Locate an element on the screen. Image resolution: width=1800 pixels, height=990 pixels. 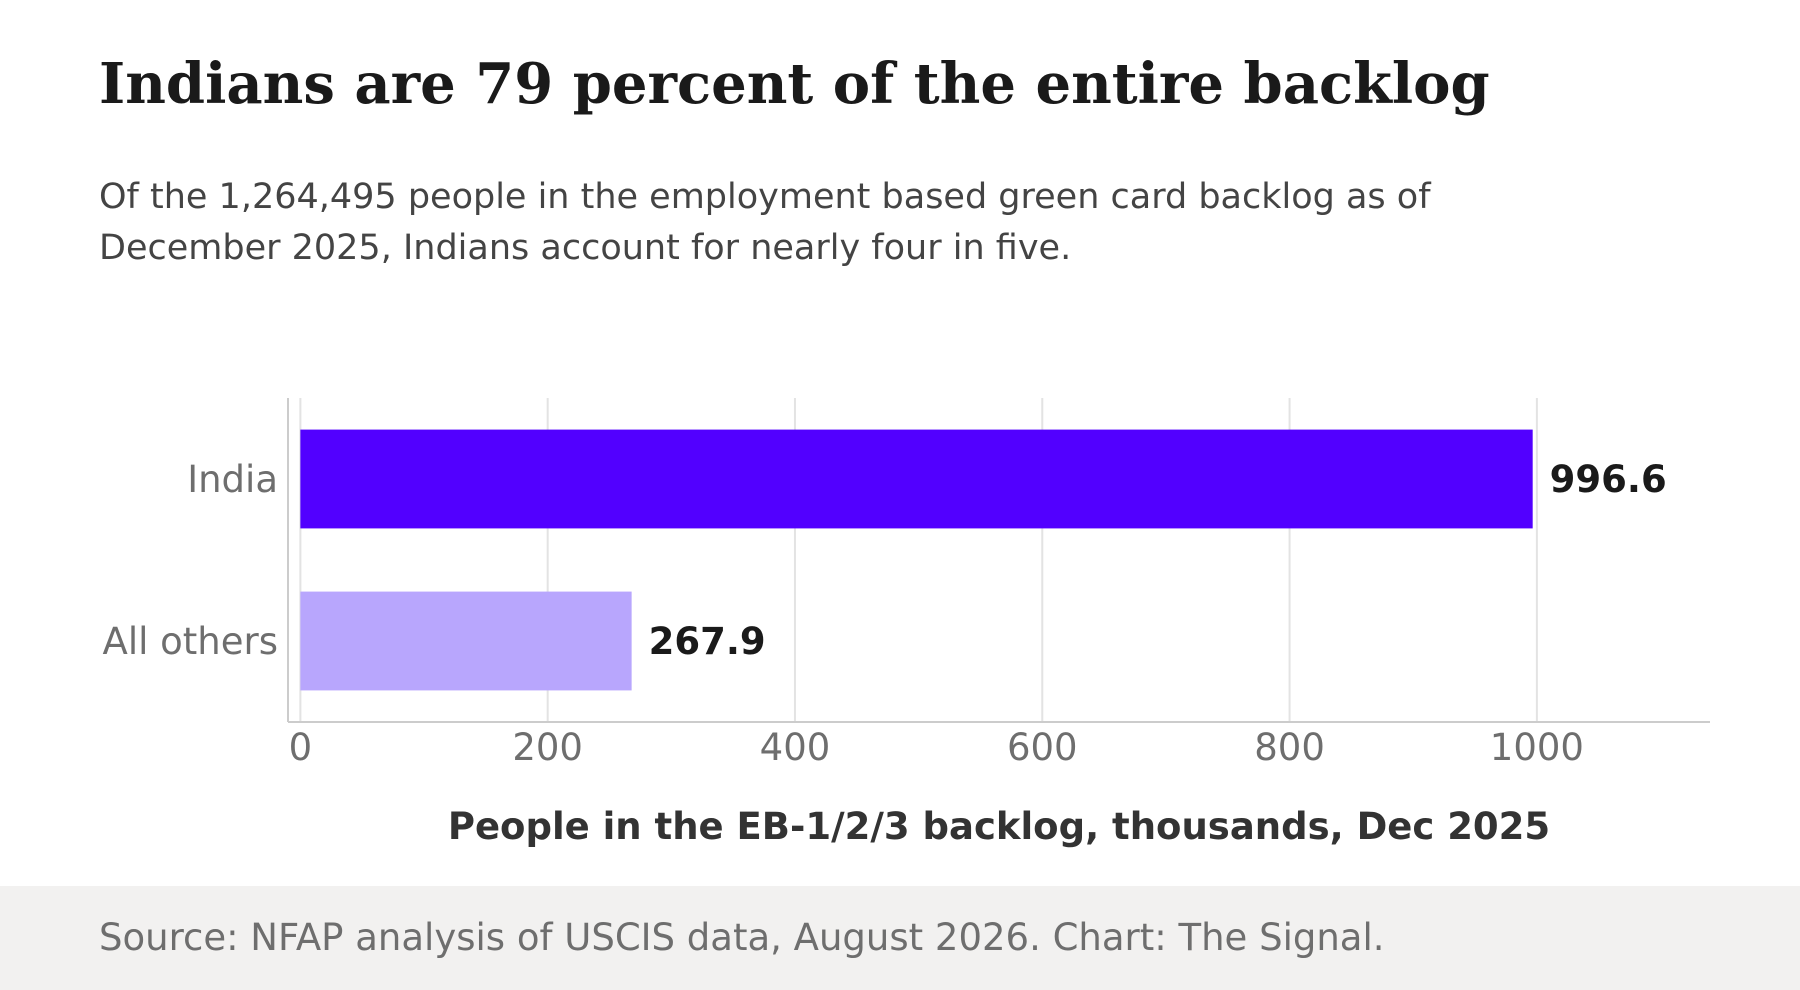
x-tick-label: 800 is located at coordinates (1289, 747).